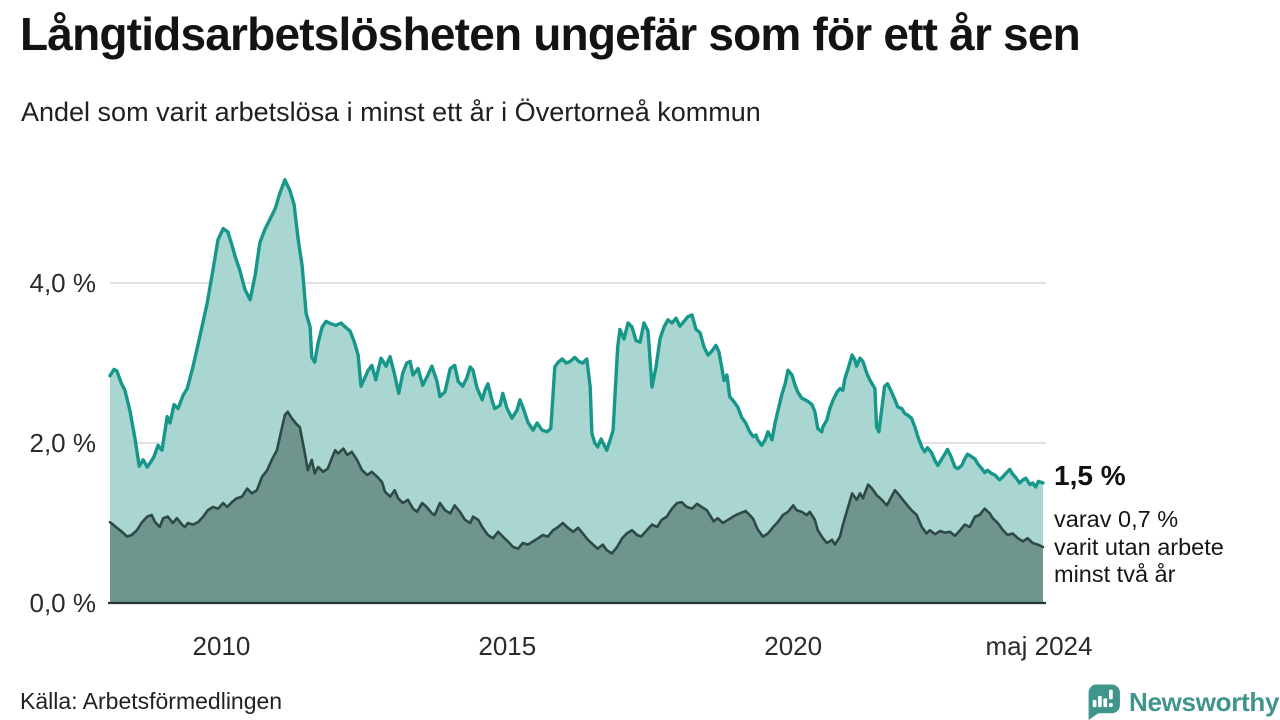 This screenshot has height=720, width=1280. I want to click on x-axis-tick-label: 2010, so click(221, 646).